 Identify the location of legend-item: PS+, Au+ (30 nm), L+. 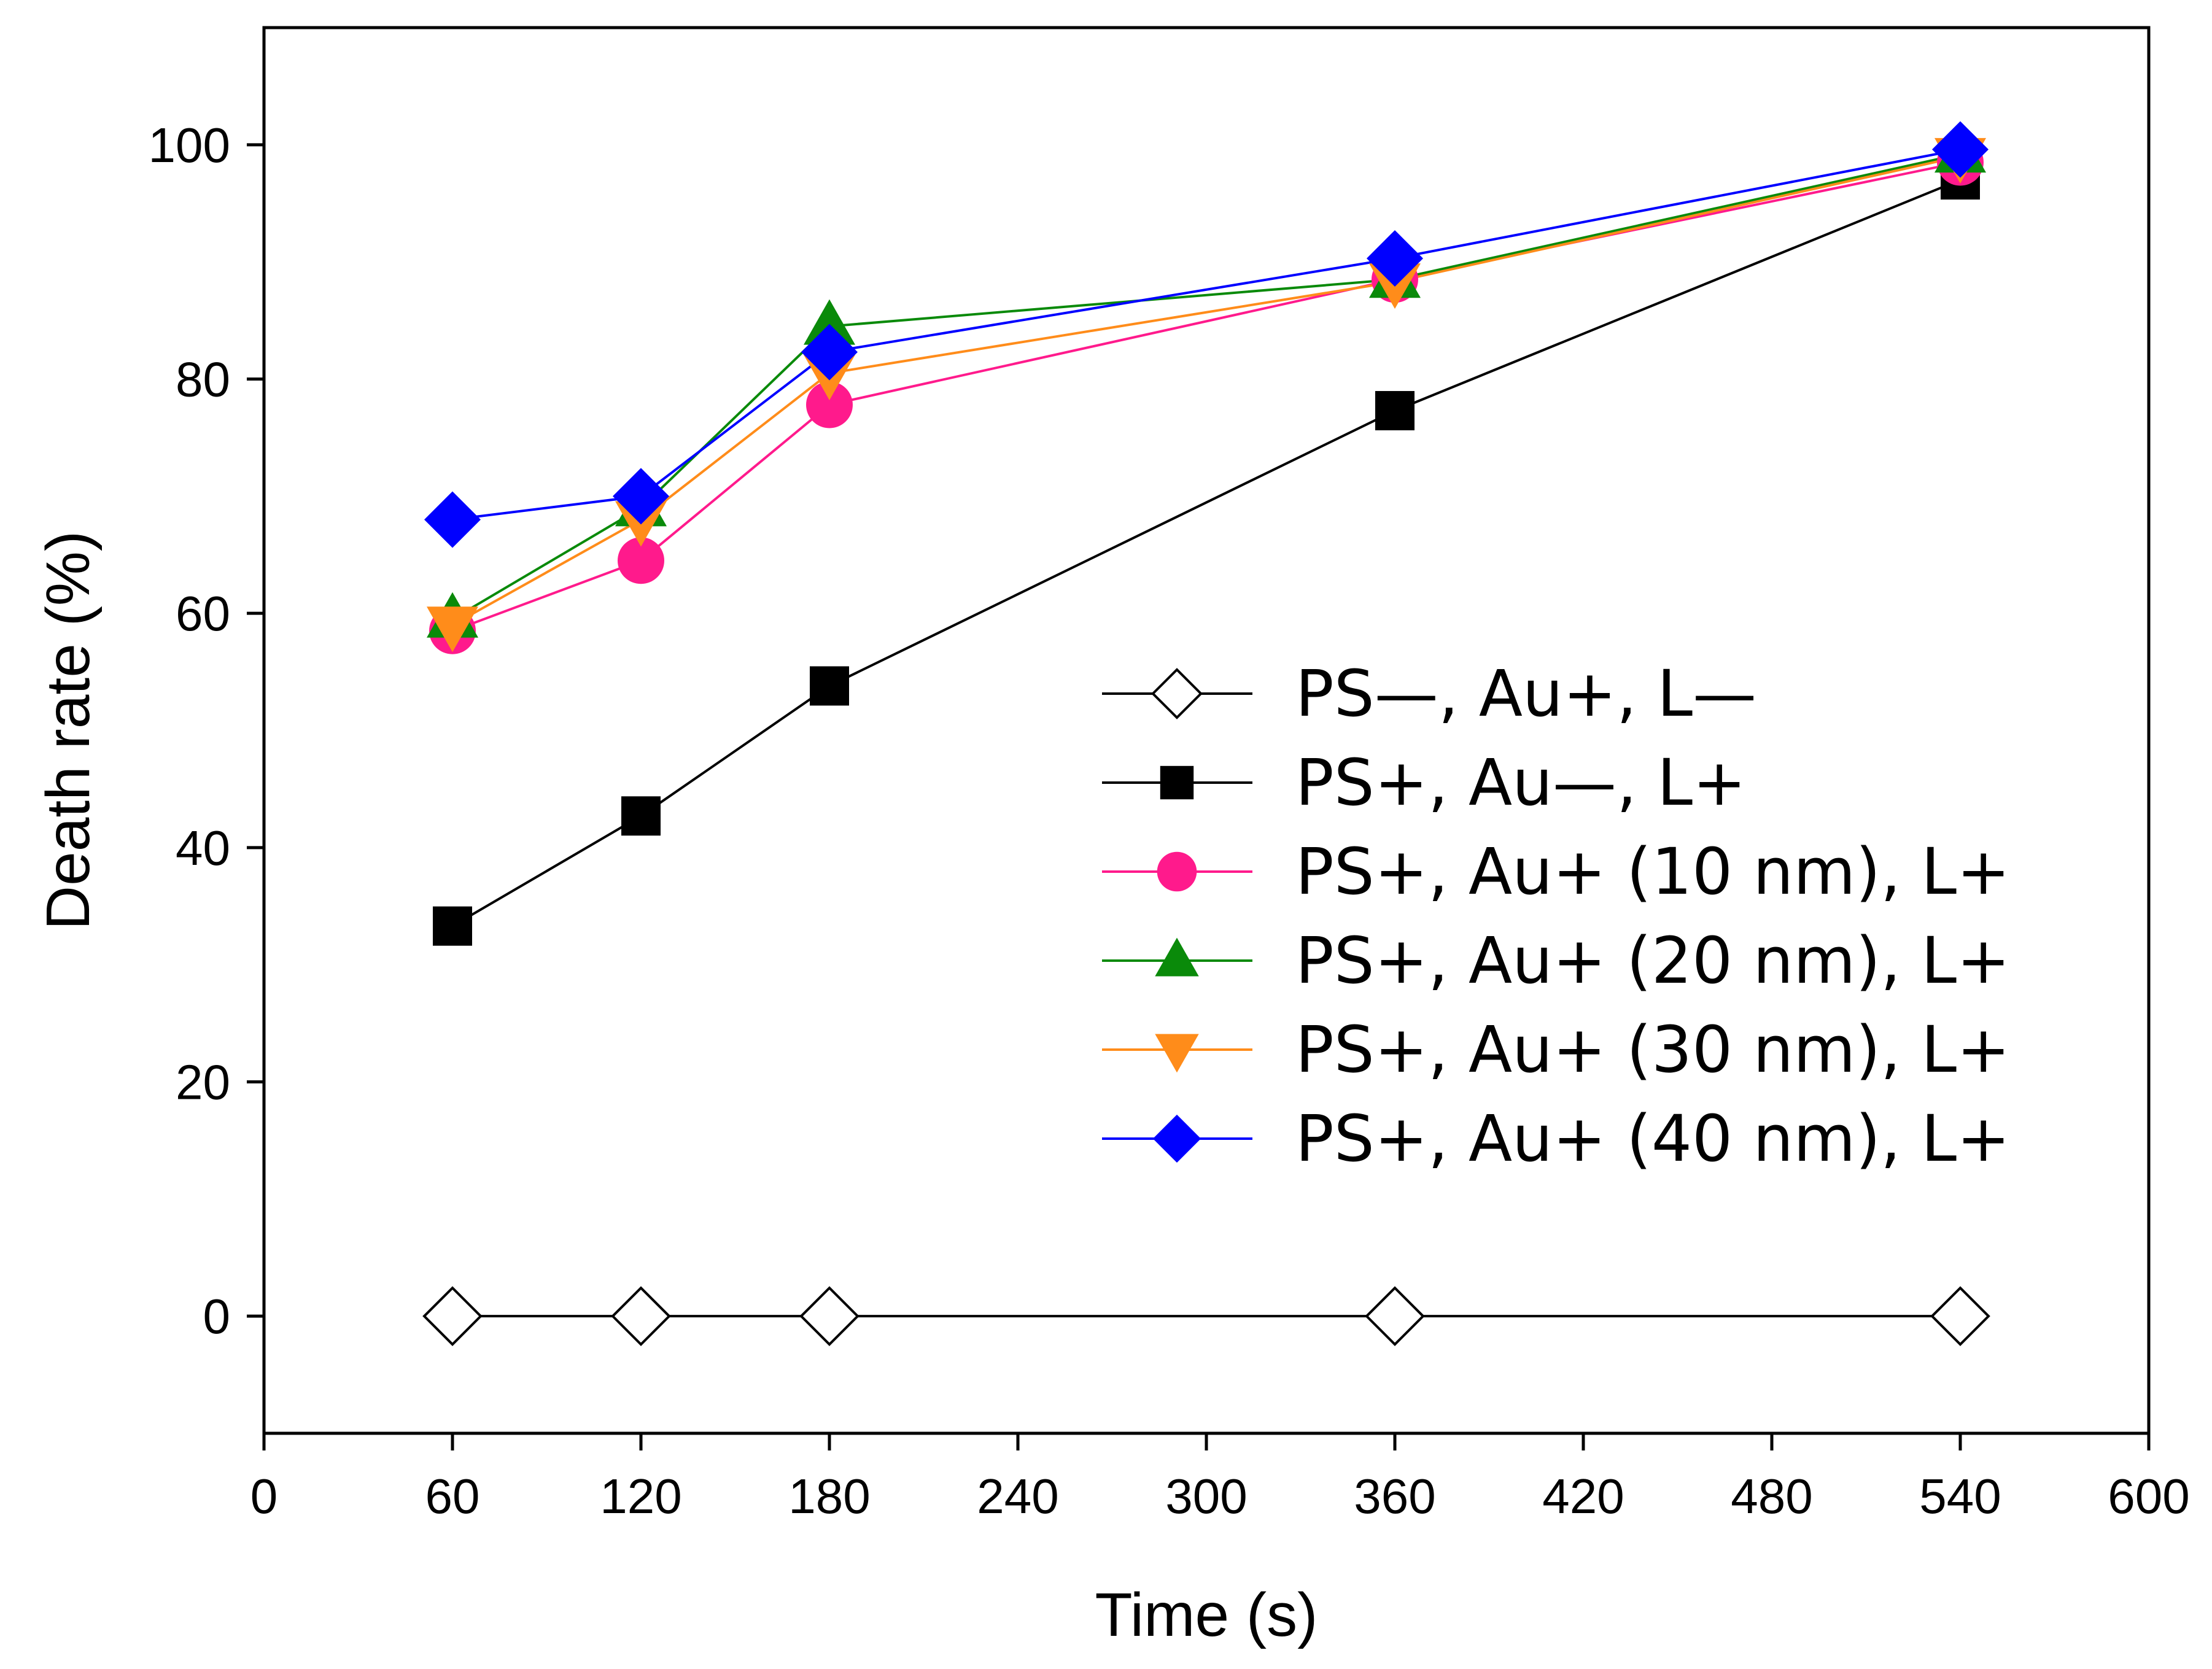
(1556, 1049).